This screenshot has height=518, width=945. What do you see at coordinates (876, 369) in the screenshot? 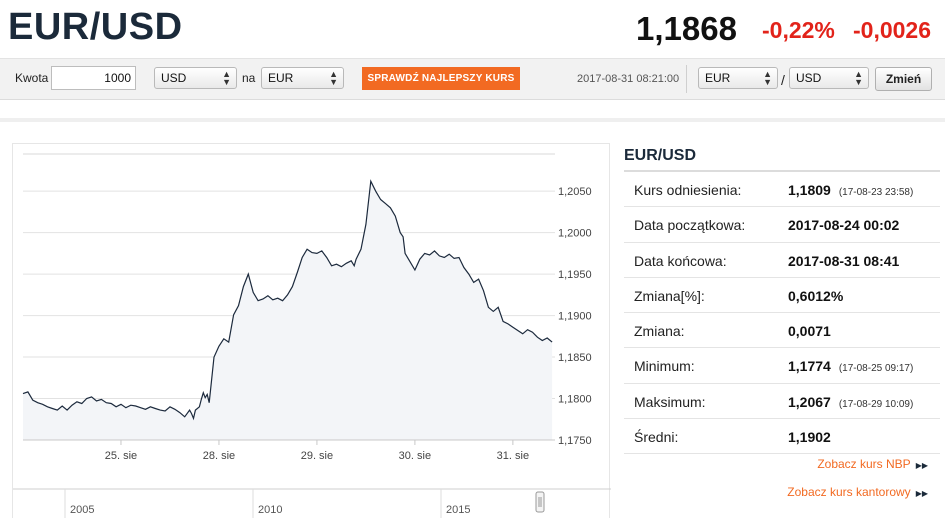
I see `stat-note: (17-08-25 09:17)` at bounding box center [876, 369].